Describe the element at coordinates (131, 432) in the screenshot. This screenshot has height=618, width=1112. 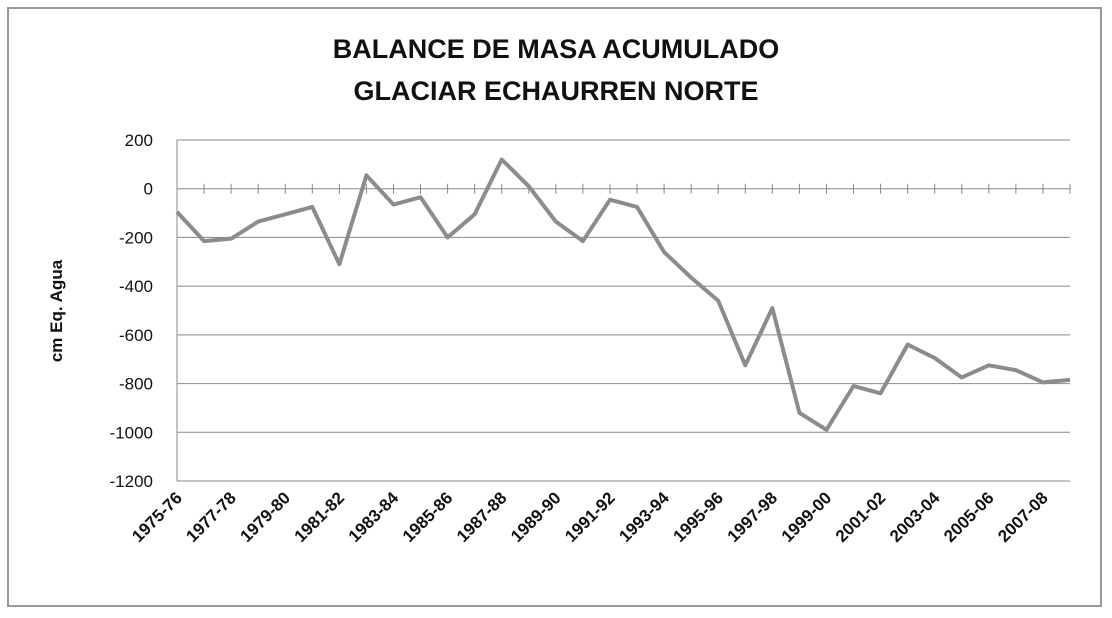
I see `y-tick-label: -1000` at that location.